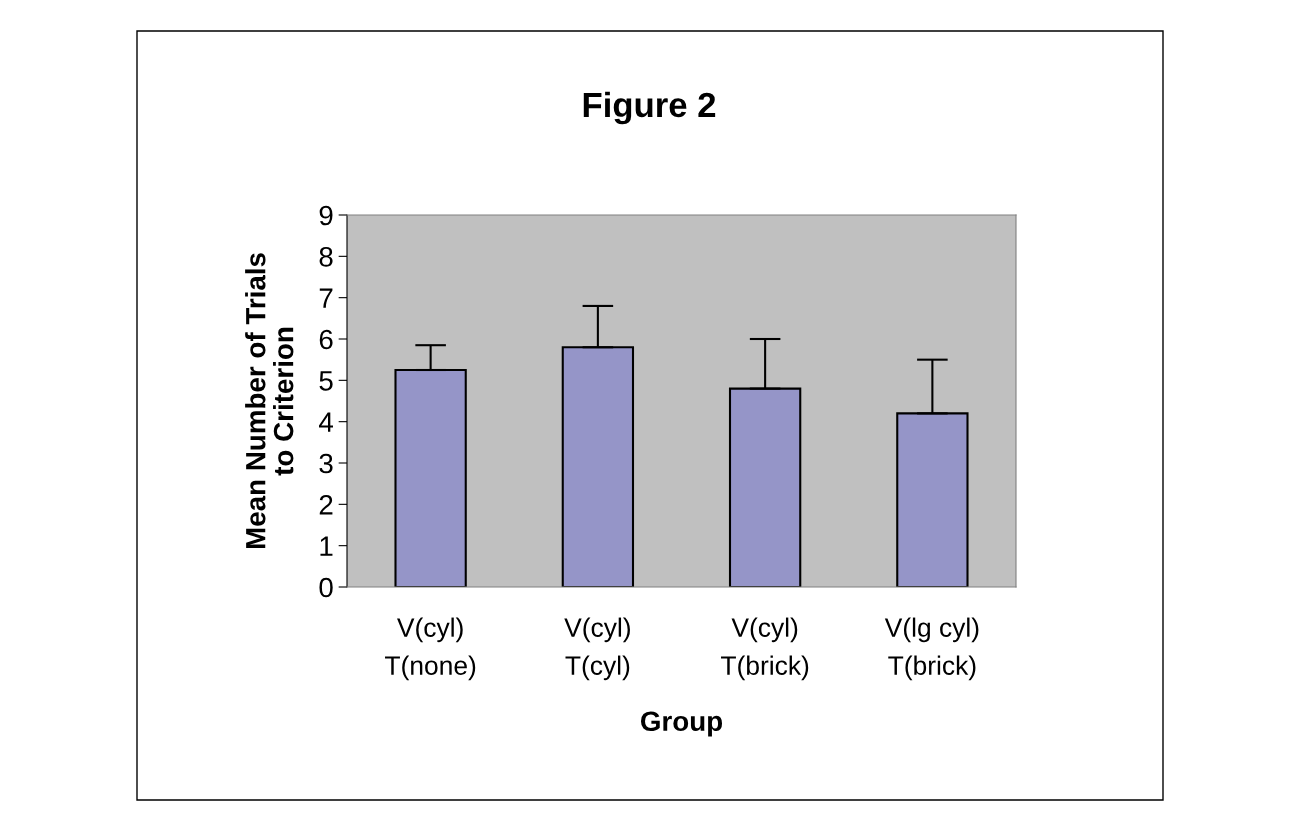  What do you see at coordinates (765, 649) in the screenshot?
I see `x-tick-label: V(cyl) T(brick)` at bounding box center [765, 649].